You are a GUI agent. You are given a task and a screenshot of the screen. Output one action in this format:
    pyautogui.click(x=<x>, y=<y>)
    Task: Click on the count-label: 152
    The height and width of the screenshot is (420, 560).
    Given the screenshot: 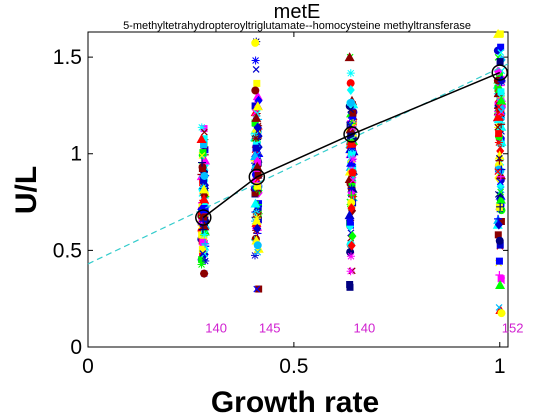 What is the action you would take?
    pyautogui.click(x=513, y=328)
    